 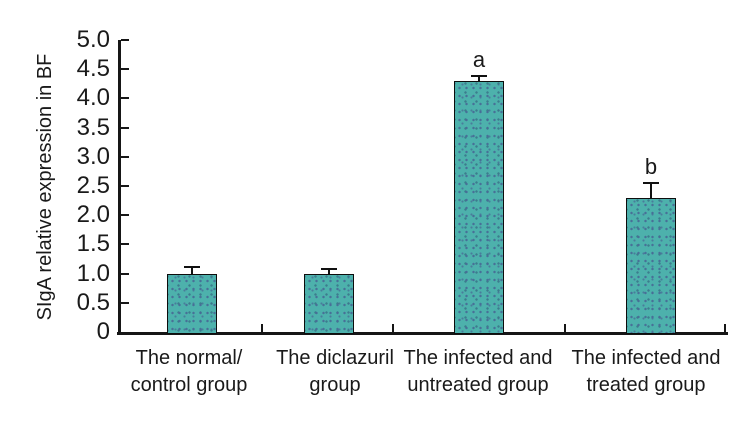 I want to click on y-tick-label: 5.0, so click(x=93, y=39).